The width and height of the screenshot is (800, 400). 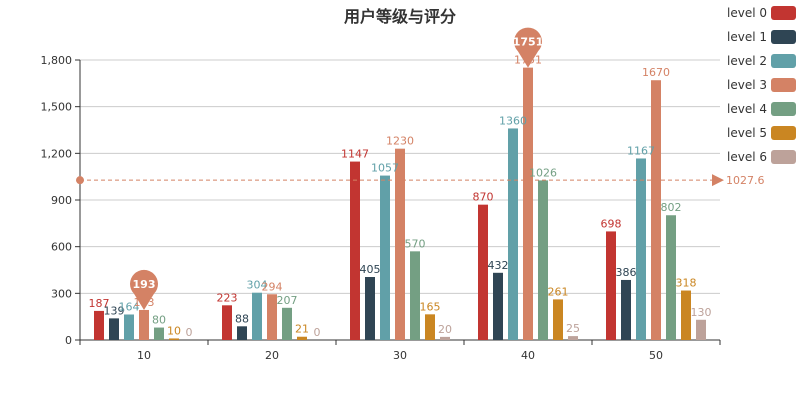 What do you see at coordinates (400, 355) in the screenshot?
I see `x-tick-label: 30` at bounding box center [400, 355].